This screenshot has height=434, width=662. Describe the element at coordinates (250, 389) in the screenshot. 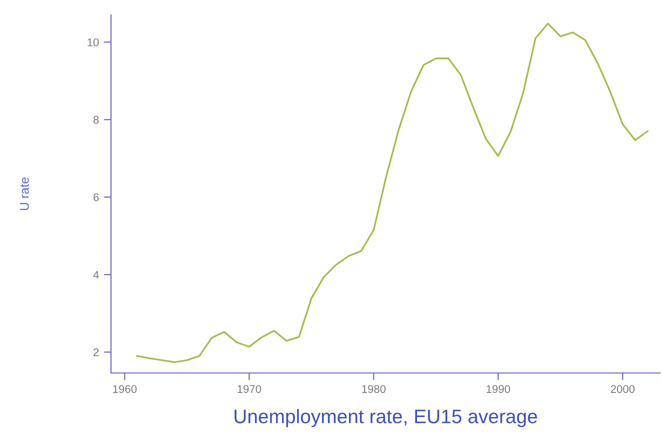

I see `x-tick-label: 1970` at that location.